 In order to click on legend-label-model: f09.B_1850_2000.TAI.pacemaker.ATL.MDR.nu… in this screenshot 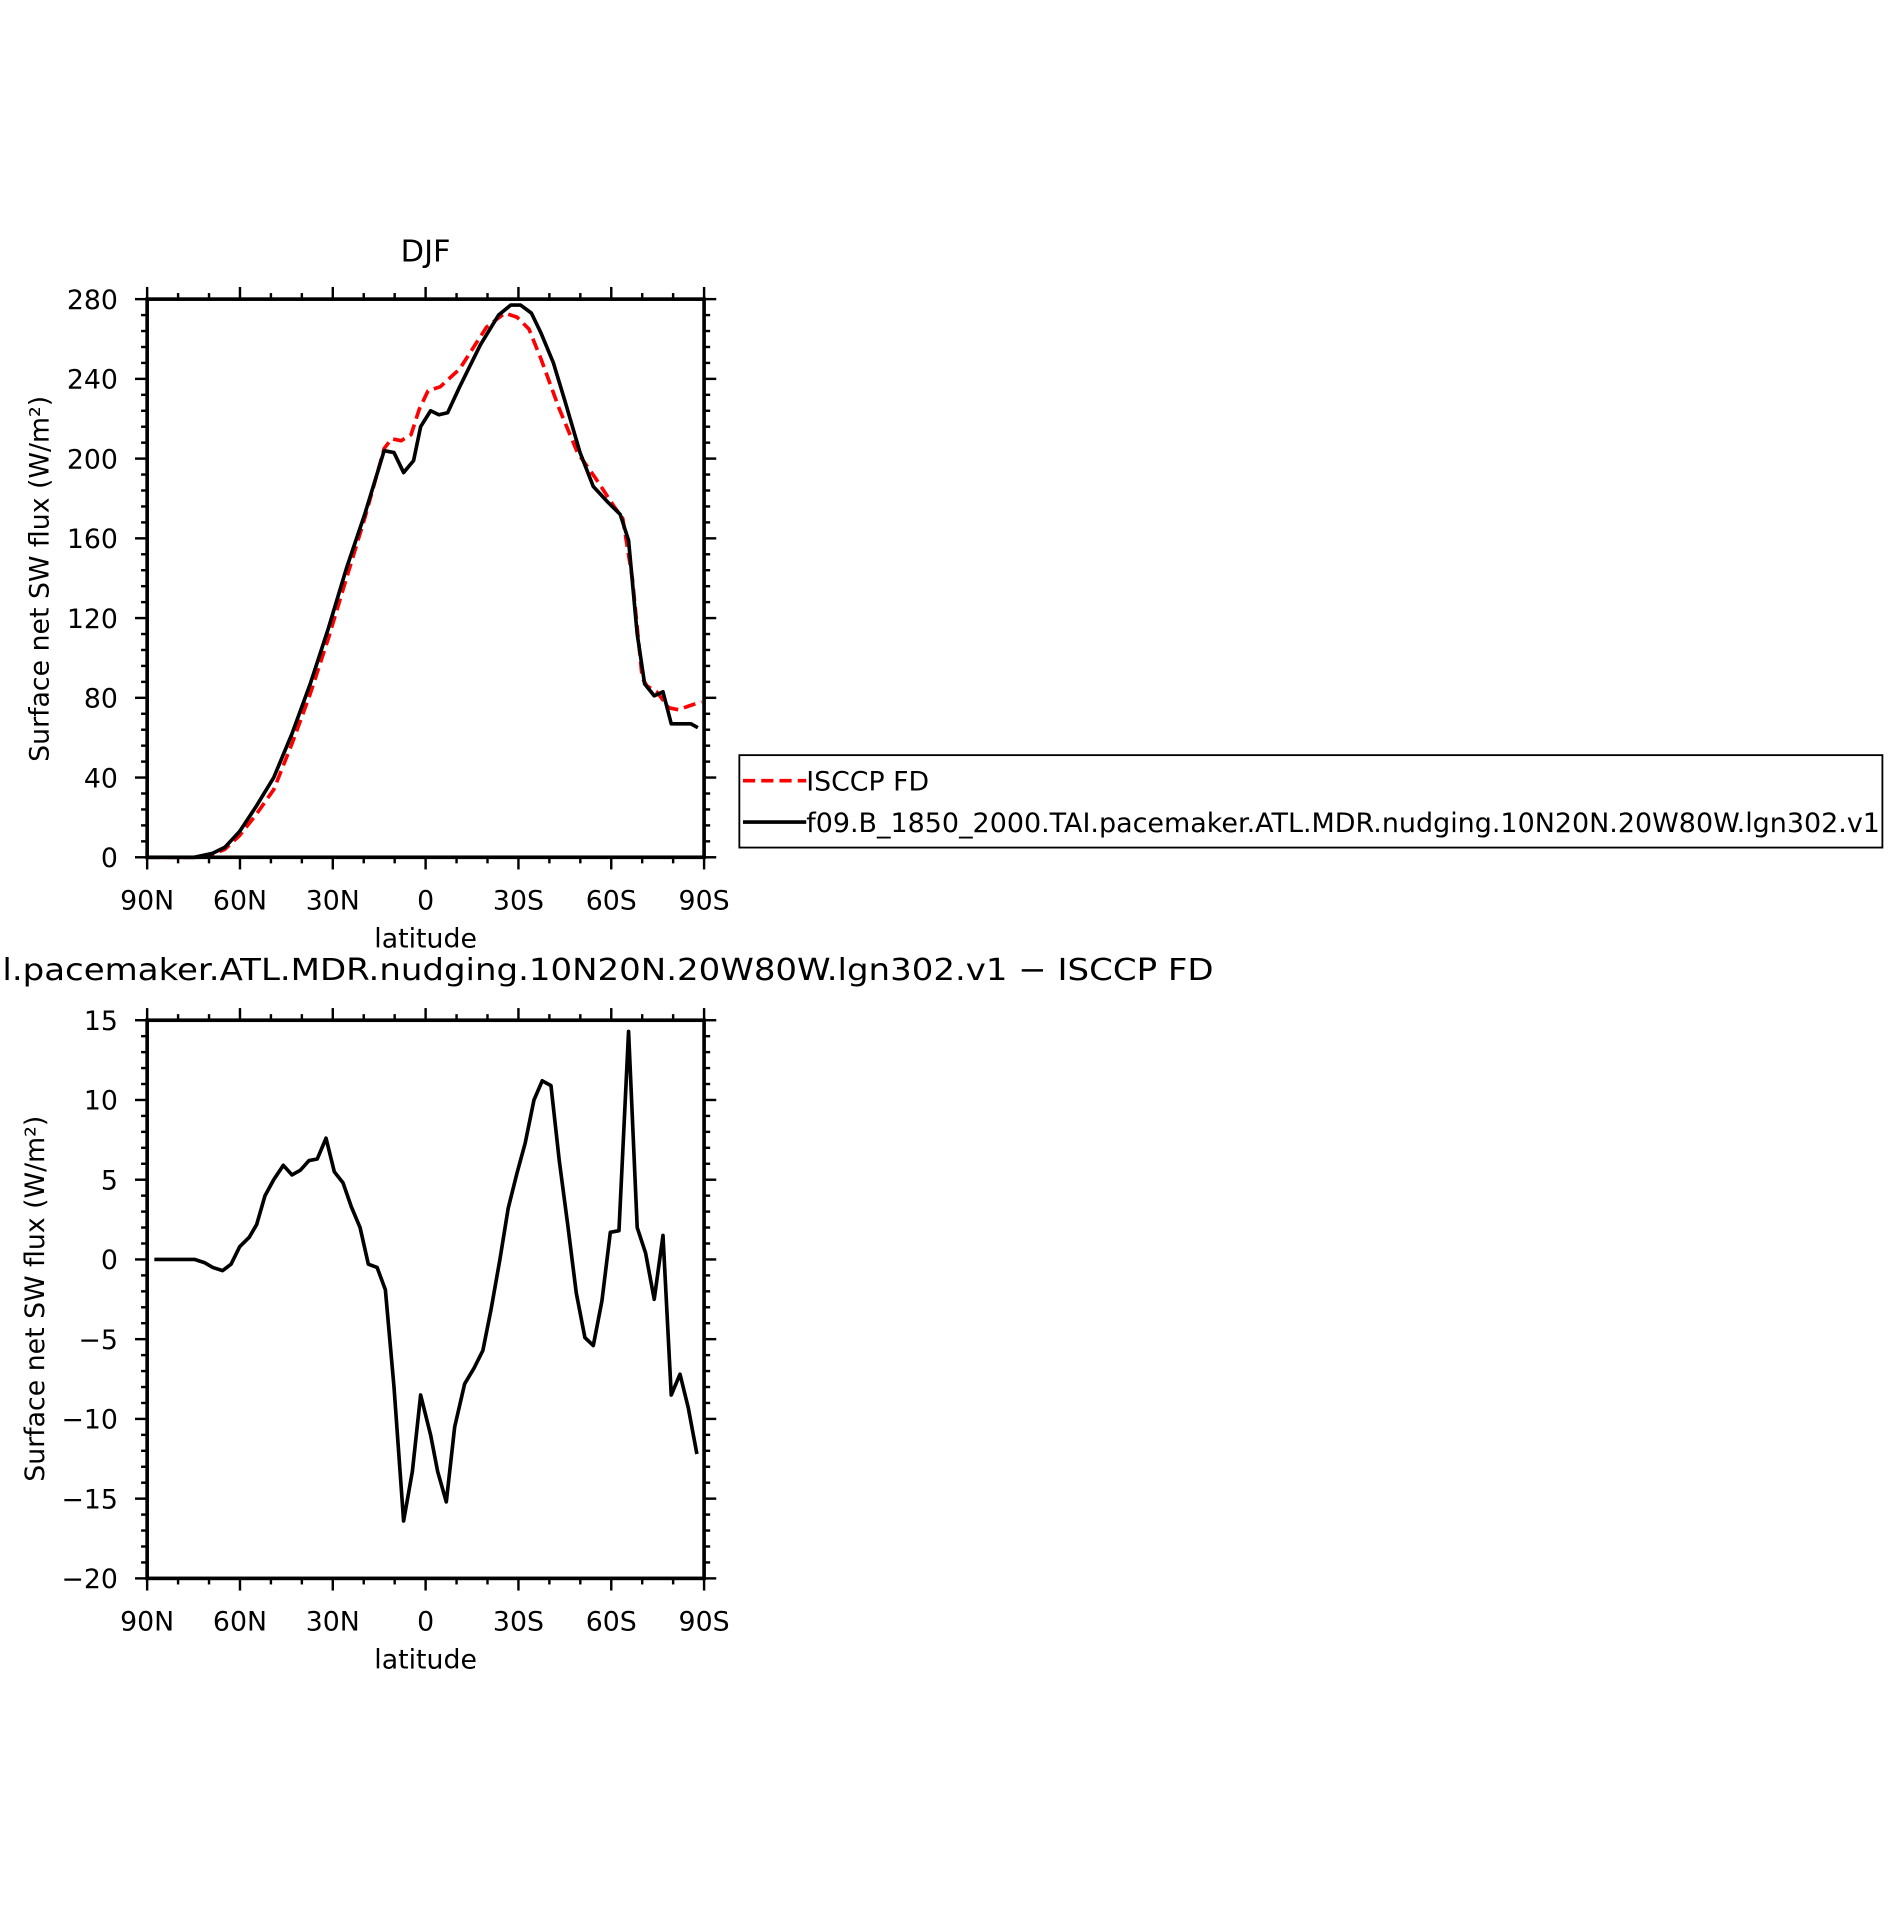, I will do `click(1343, 823)`.